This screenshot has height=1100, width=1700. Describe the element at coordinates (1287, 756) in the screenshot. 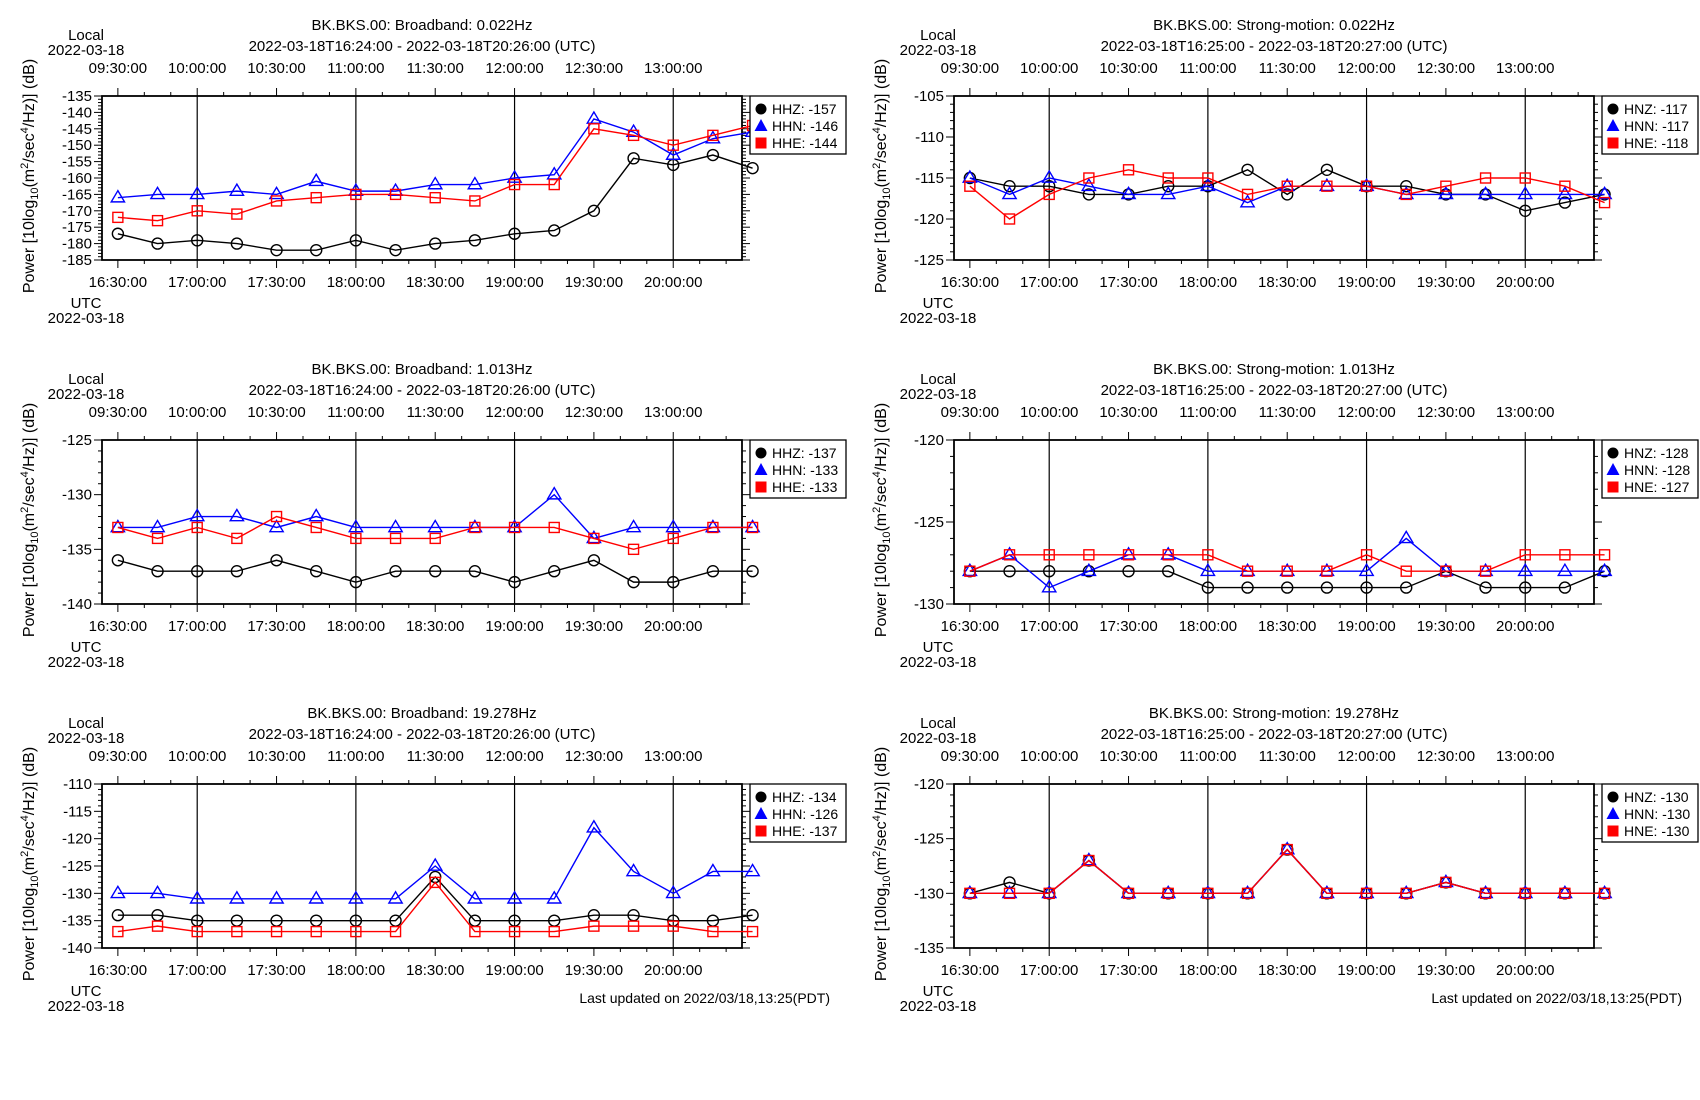

I see `x-tick-label-local: 11:30:00` at that location.